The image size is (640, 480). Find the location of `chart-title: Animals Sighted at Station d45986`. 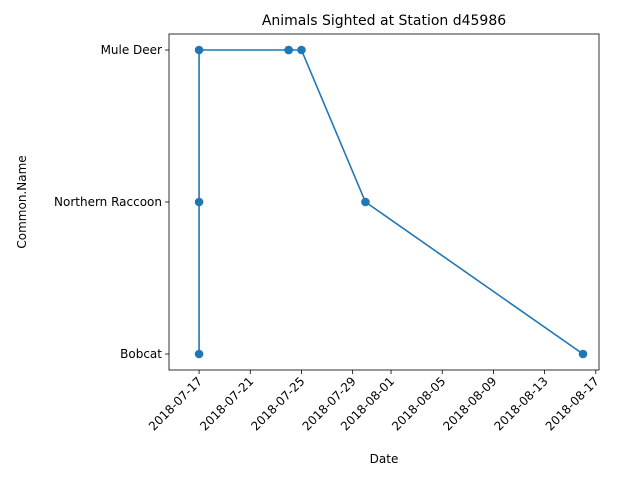

chart-title: Animals Sighted at Station d45986 is located at coordinates (384, 21).